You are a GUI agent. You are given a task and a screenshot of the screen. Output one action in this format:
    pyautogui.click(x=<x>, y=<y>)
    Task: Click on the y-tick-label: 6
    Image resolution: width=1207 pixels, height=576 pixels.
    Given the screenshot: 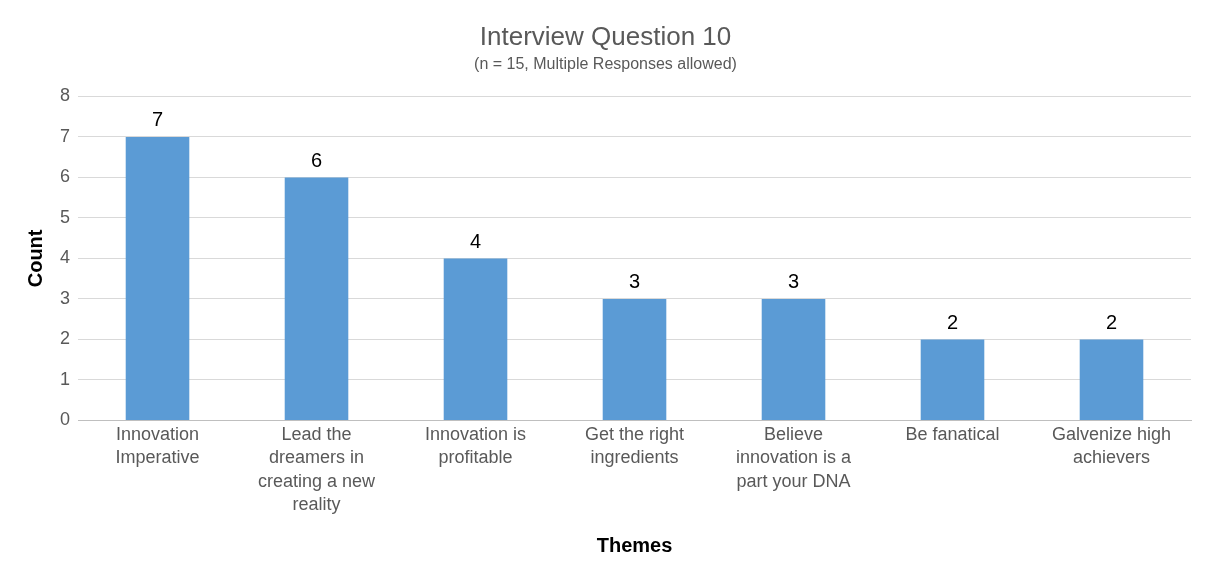 What is the action you would take?
    pyautogui.click(x=65, y=176)
    